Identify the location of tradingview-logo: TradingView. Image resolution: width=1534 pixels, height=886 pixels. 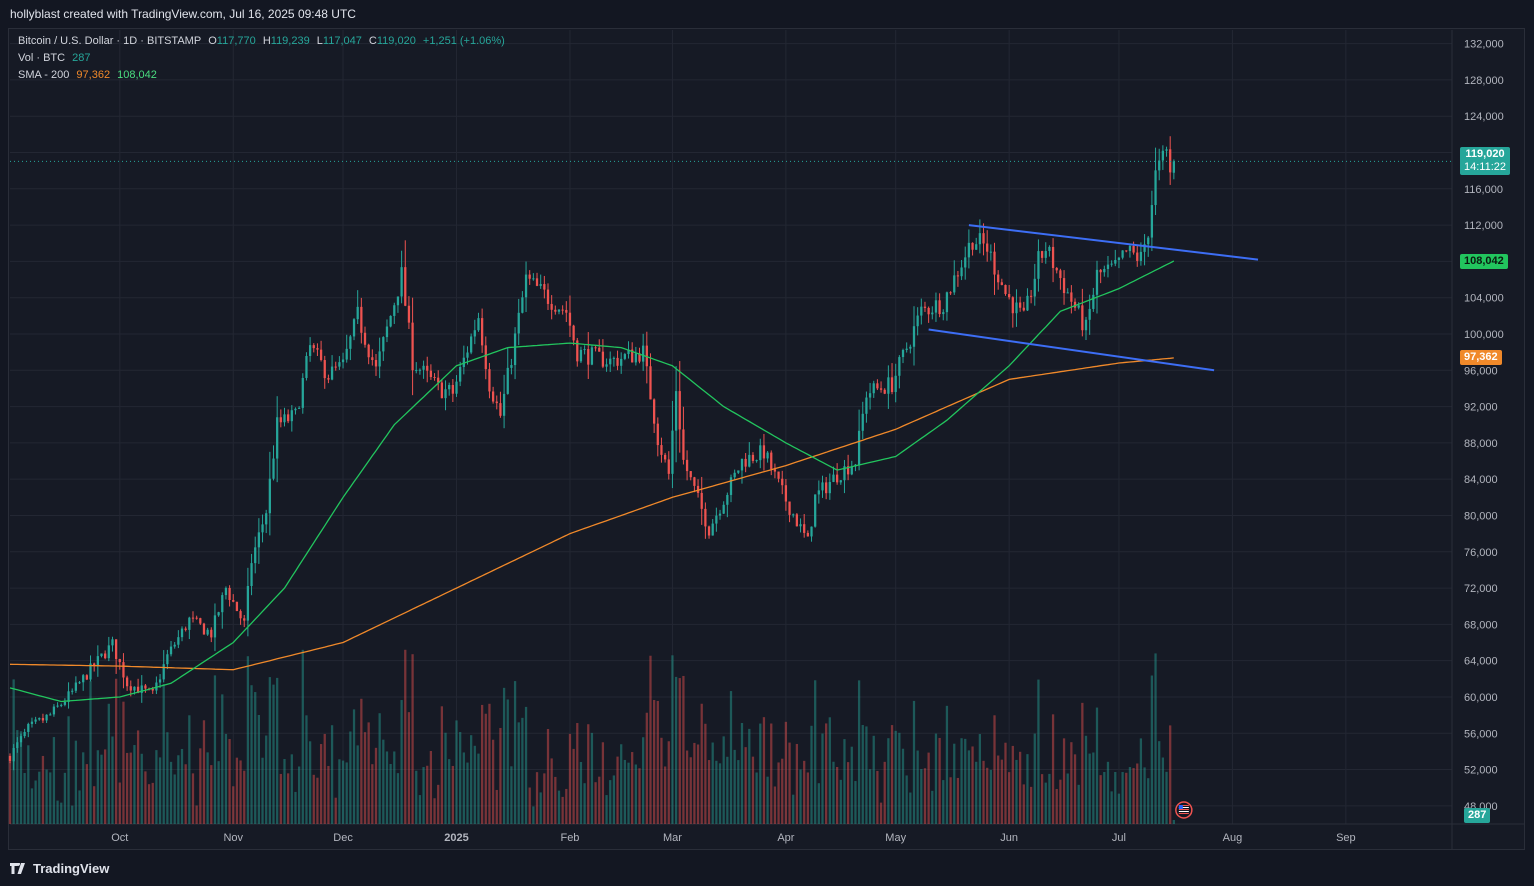
(59, 868).